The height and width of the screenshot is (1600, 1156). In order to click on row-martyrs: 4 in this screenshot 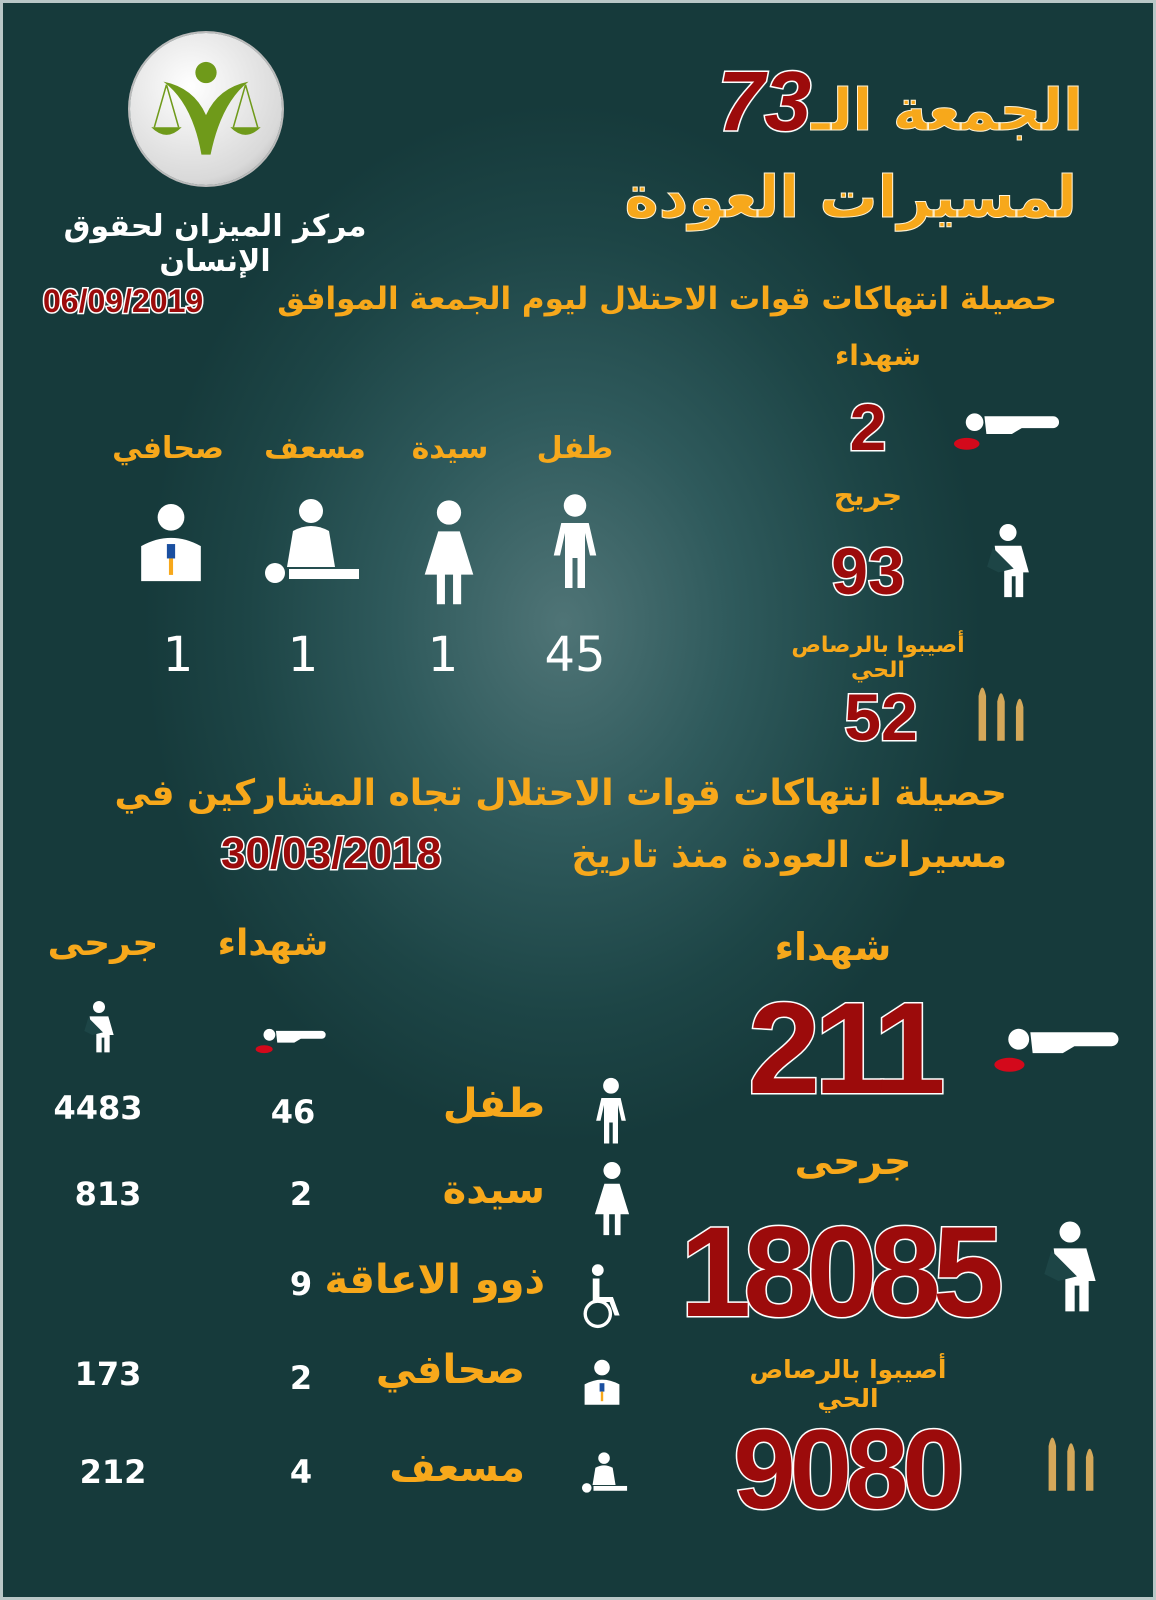, I will do `click(301, 1472)`.